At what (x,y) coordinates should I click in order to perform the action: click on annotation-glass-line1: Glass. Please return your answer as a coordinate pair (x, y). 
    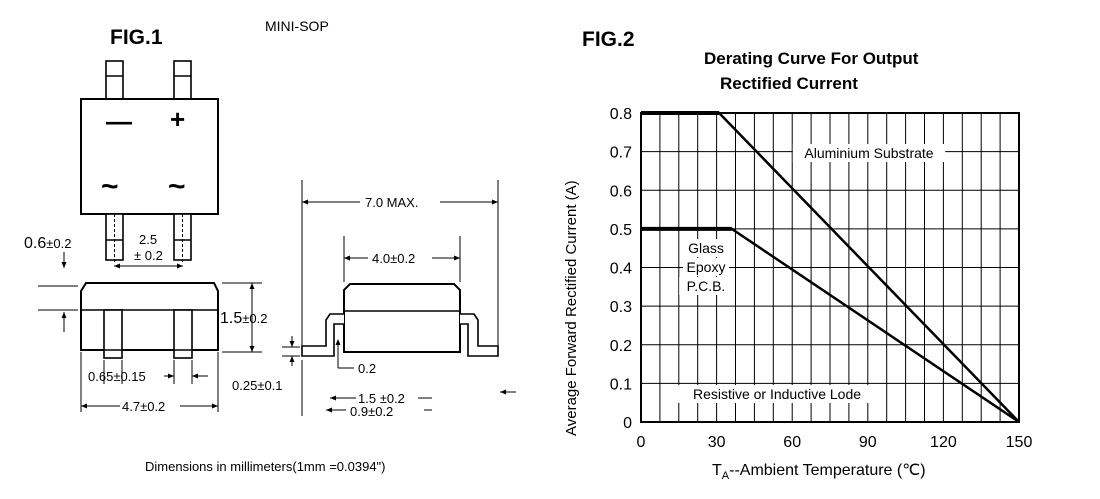
    Looking at the image, I should click on (706, 248).